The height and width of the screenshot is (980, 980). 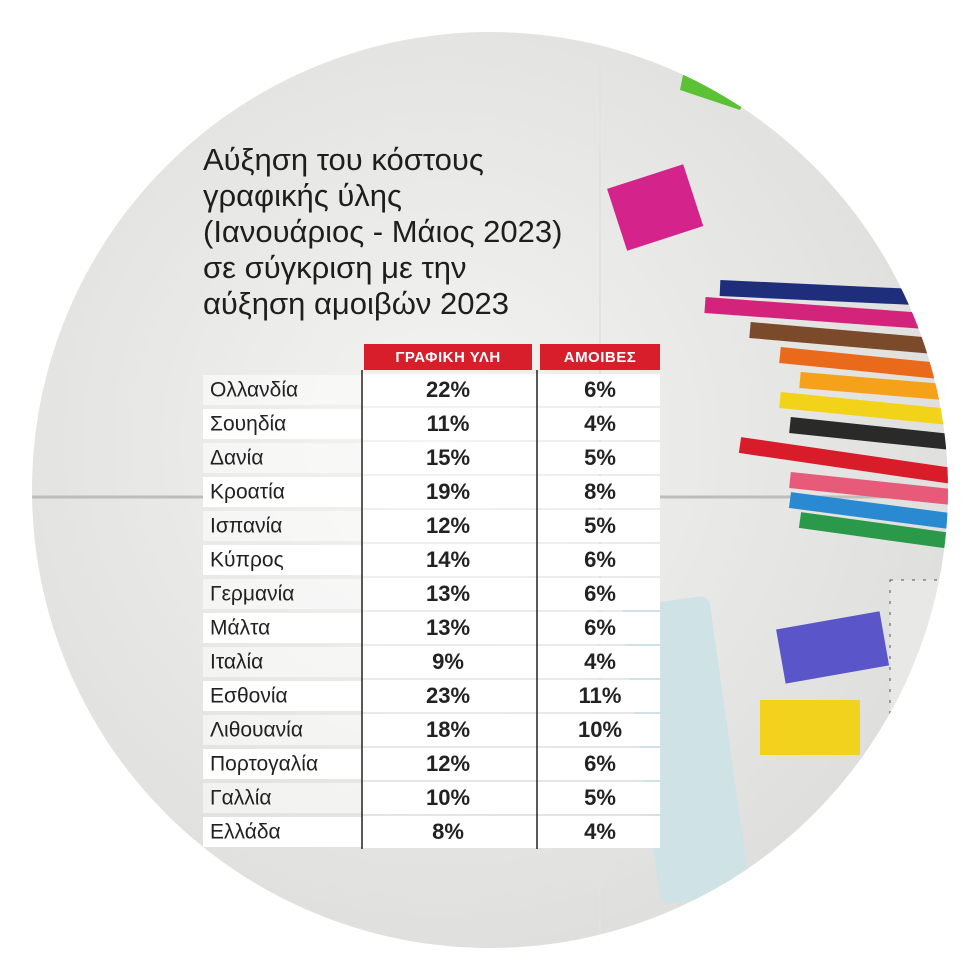 What do you see at coordinates (343, 159) in the screenshot?
I see `title-line: Αύξηση του κόστους` at bounding box center [343, 159].